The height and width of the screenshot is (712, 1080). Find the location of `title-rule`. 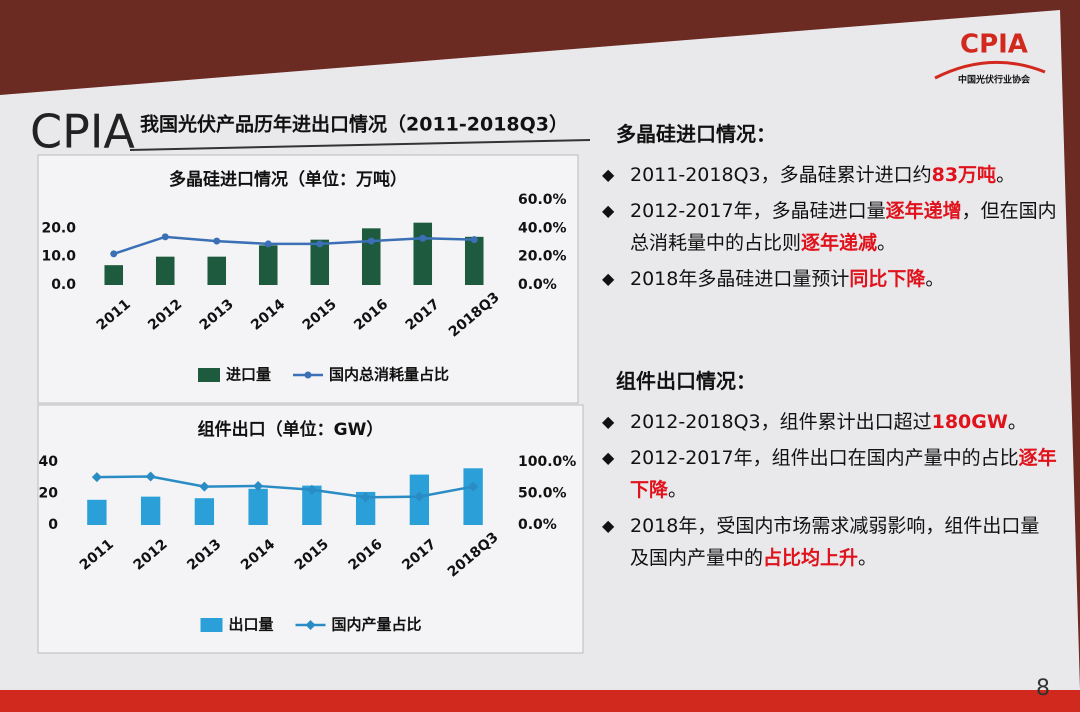

title-rule is located at coordinates (360, 145).